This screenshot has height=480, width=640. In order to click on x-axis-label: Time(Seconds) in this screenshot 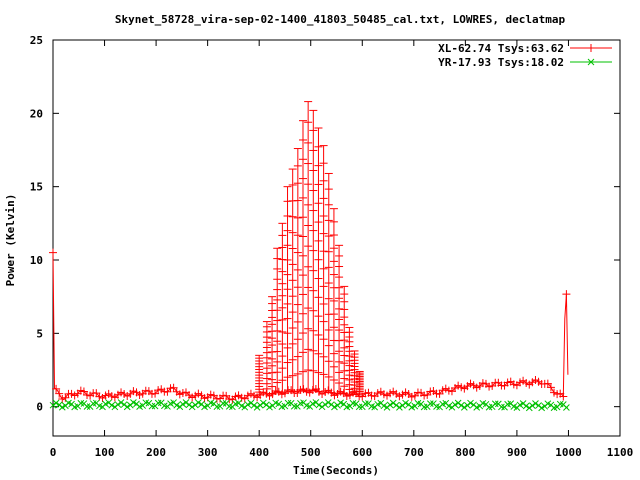, I will do `click(336, 470)`.